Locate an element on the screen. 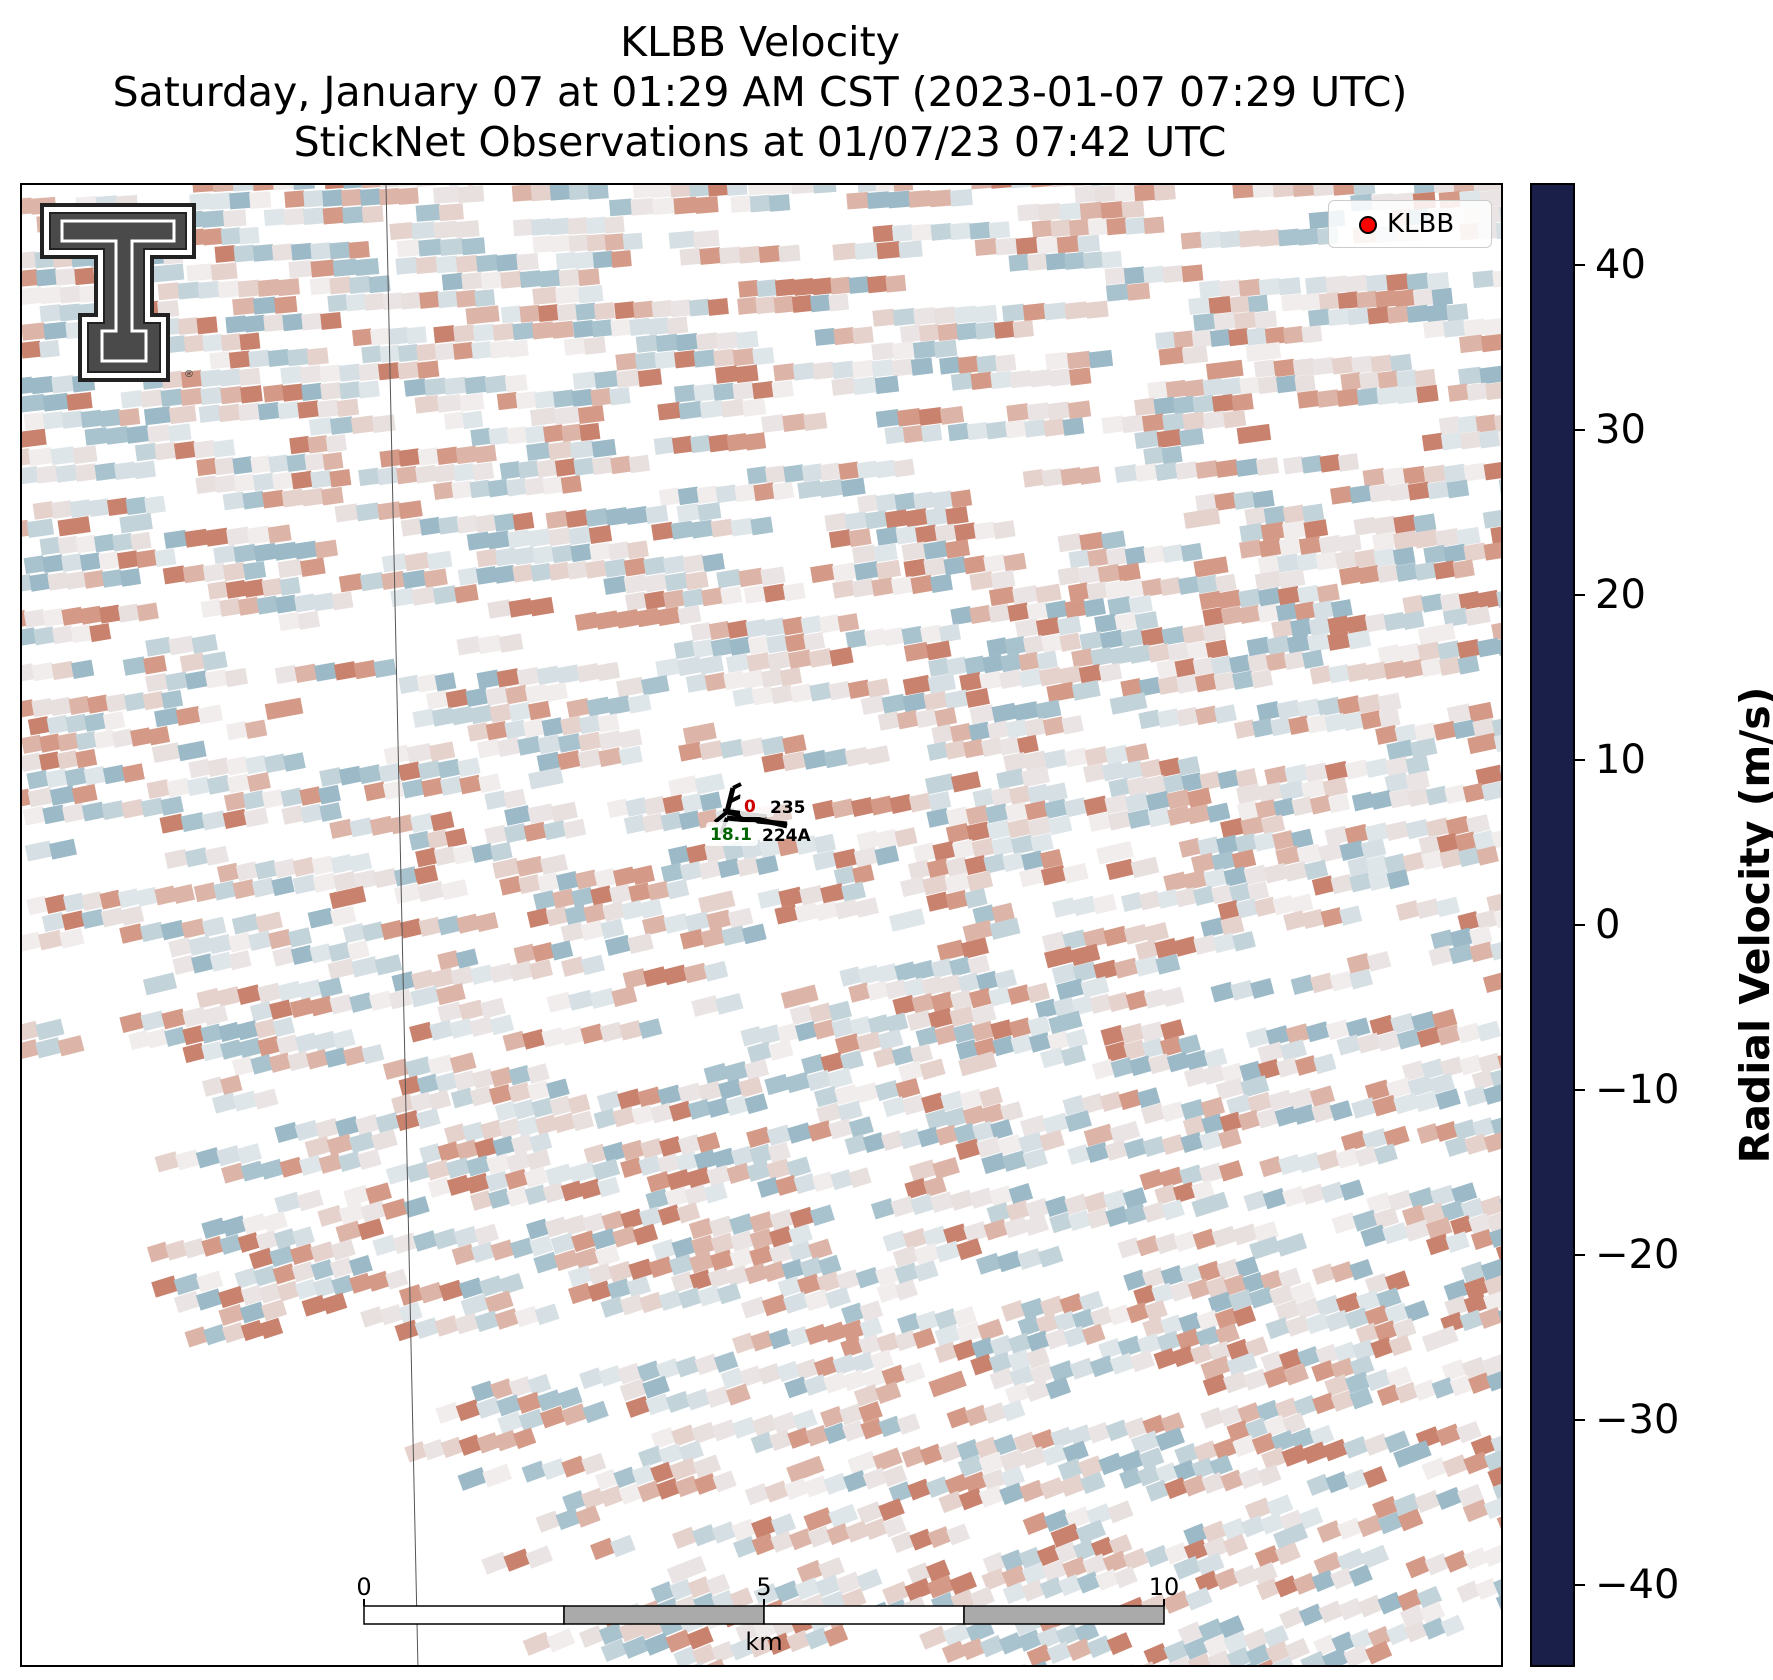 The image size is (1773, 1680). scale-tick-10: 10 is located at coordinates (1164, 1587).